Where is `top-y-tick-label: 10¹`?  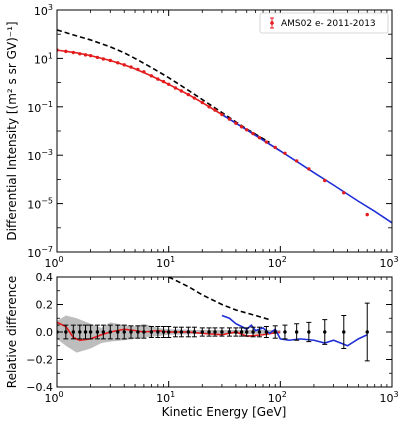
top-y-tick-label: 10¹ is located at coordinates (43, 58).